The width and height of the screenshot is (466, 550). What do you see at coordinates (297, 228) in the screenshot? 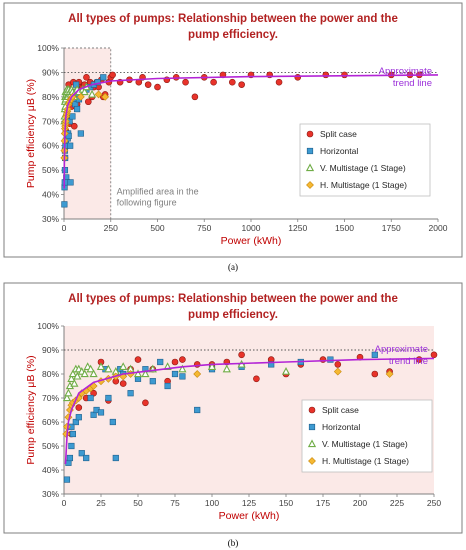
I see `x-tick-label: 1250` at bounding box center [297, 228].